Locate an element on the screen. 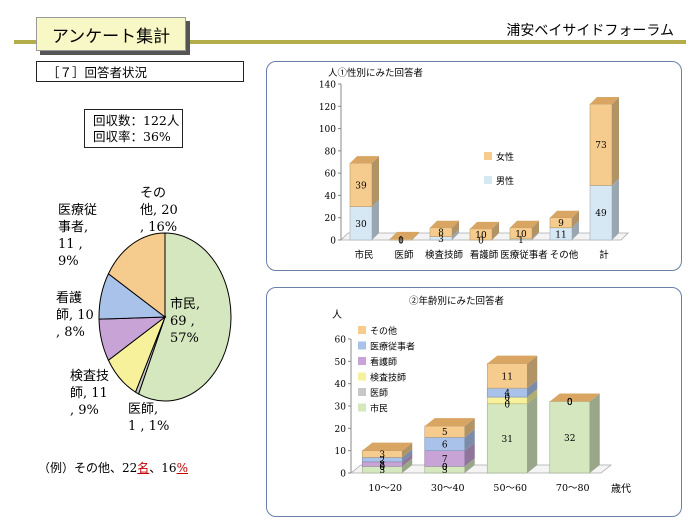 The height and width of the screenshot is (525, 700). bar-value-label: 6 is located at coordinates (445, 445).